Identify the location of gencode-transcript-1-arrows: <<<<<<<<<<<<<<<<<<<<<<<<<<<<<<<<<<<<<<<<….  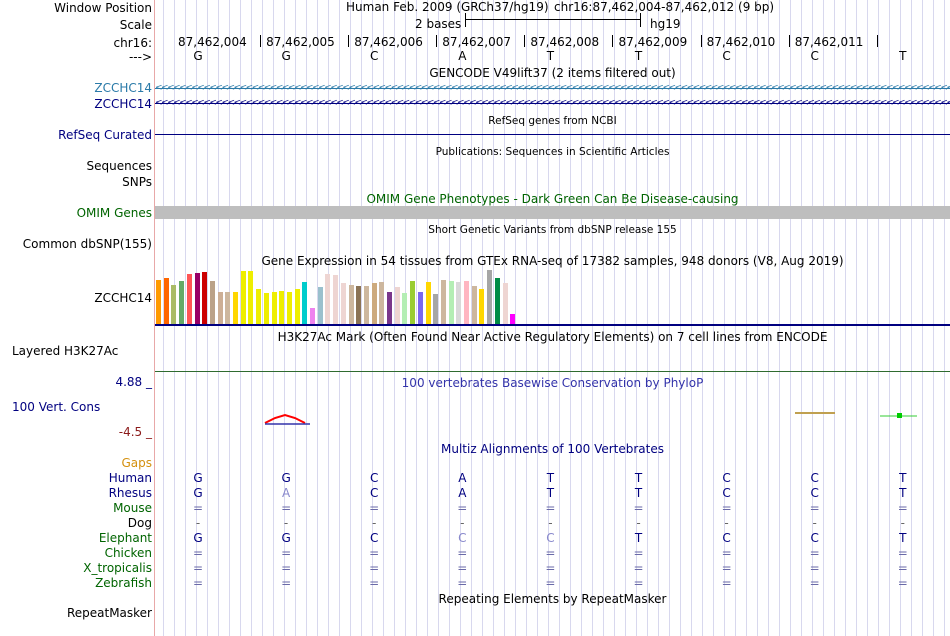
(552, 88).